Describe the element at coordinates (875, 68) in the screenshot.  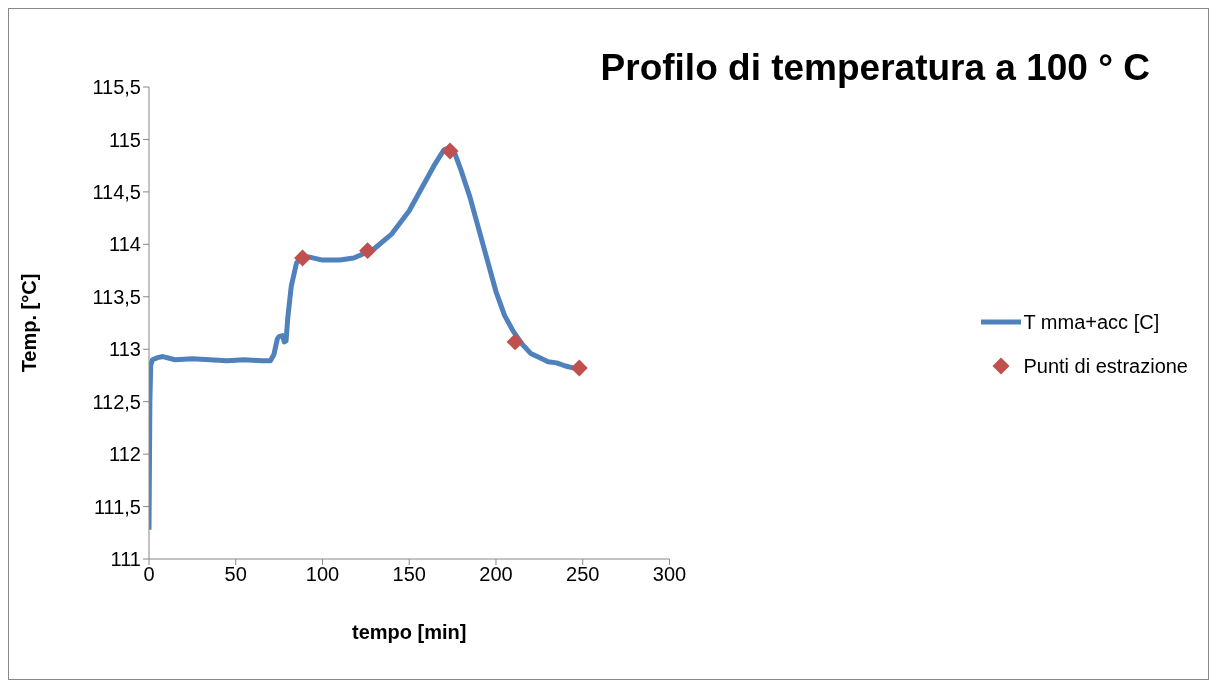
I see `text: Profilo di temperatura a 100 ° C` at that location.